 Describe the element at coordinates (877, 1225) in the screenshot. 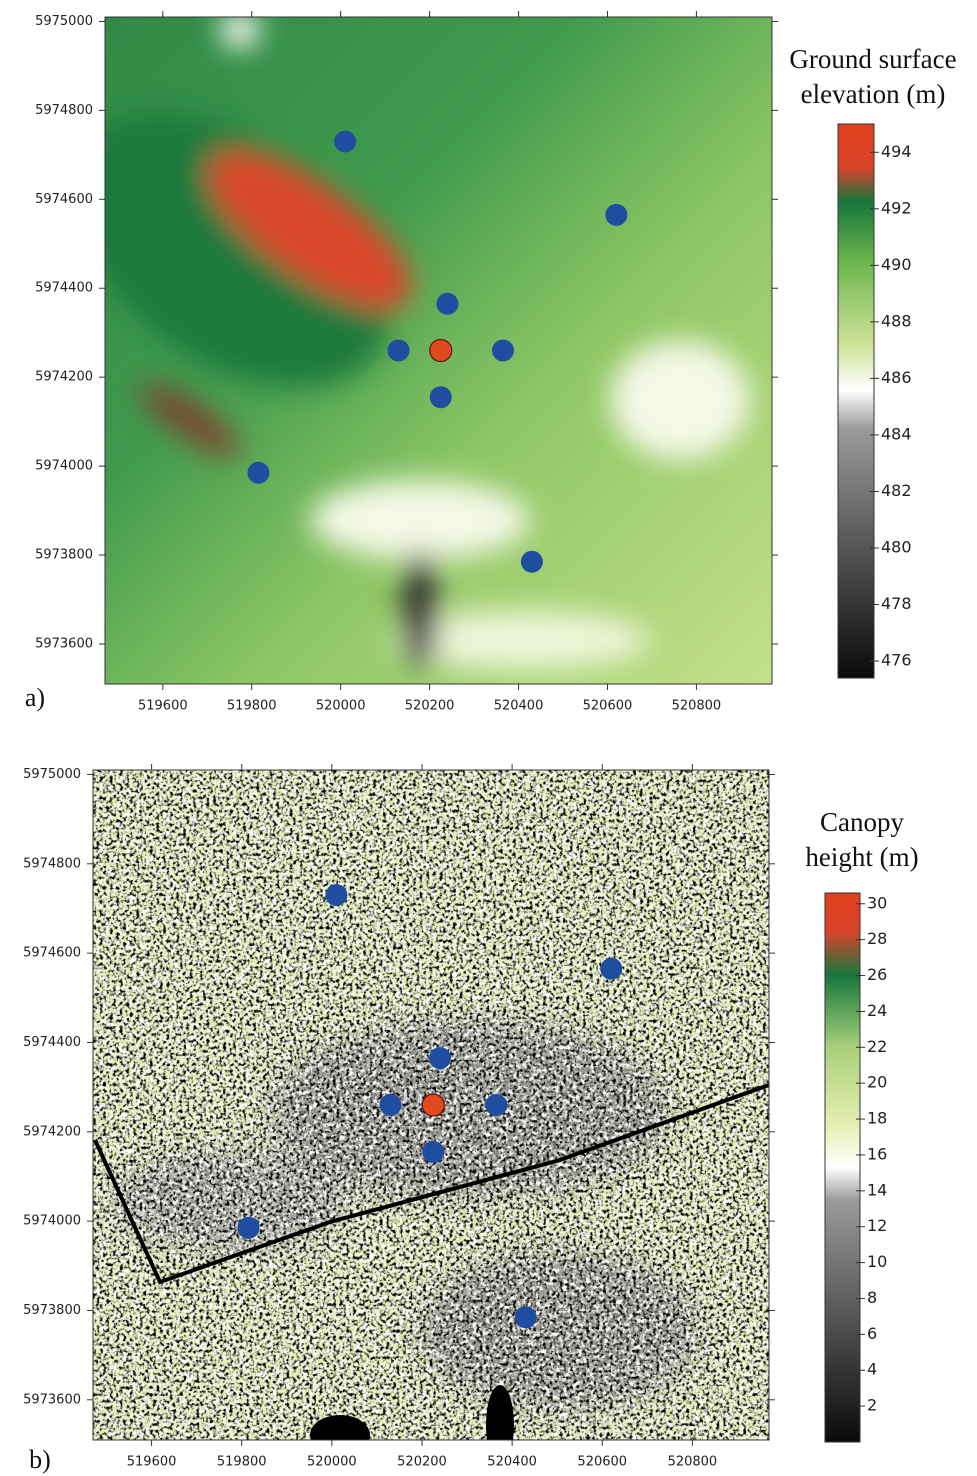

I see `colorbar-tick-label: 12` at that location.